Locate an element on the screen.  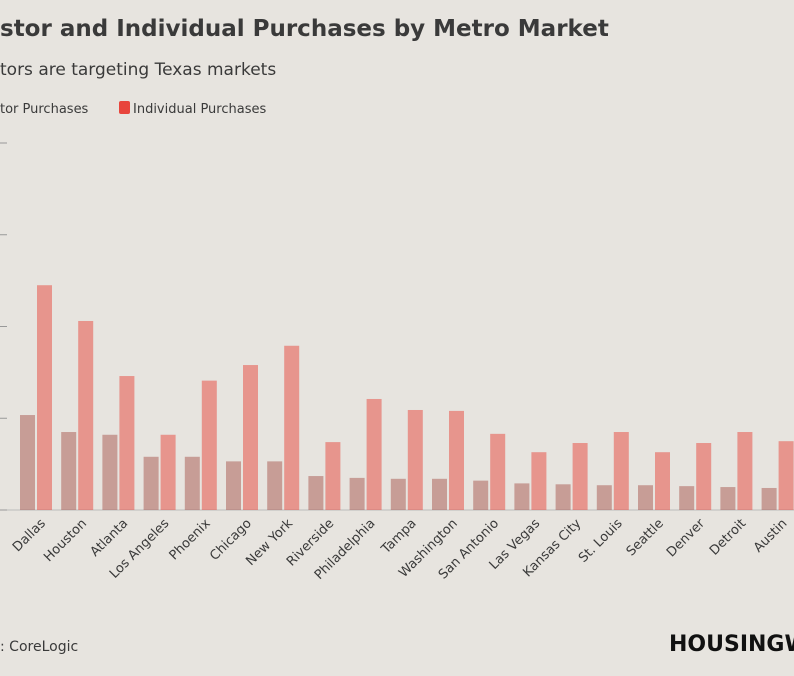
x-tick-label: Seattle is located at coordinates (645, 537).